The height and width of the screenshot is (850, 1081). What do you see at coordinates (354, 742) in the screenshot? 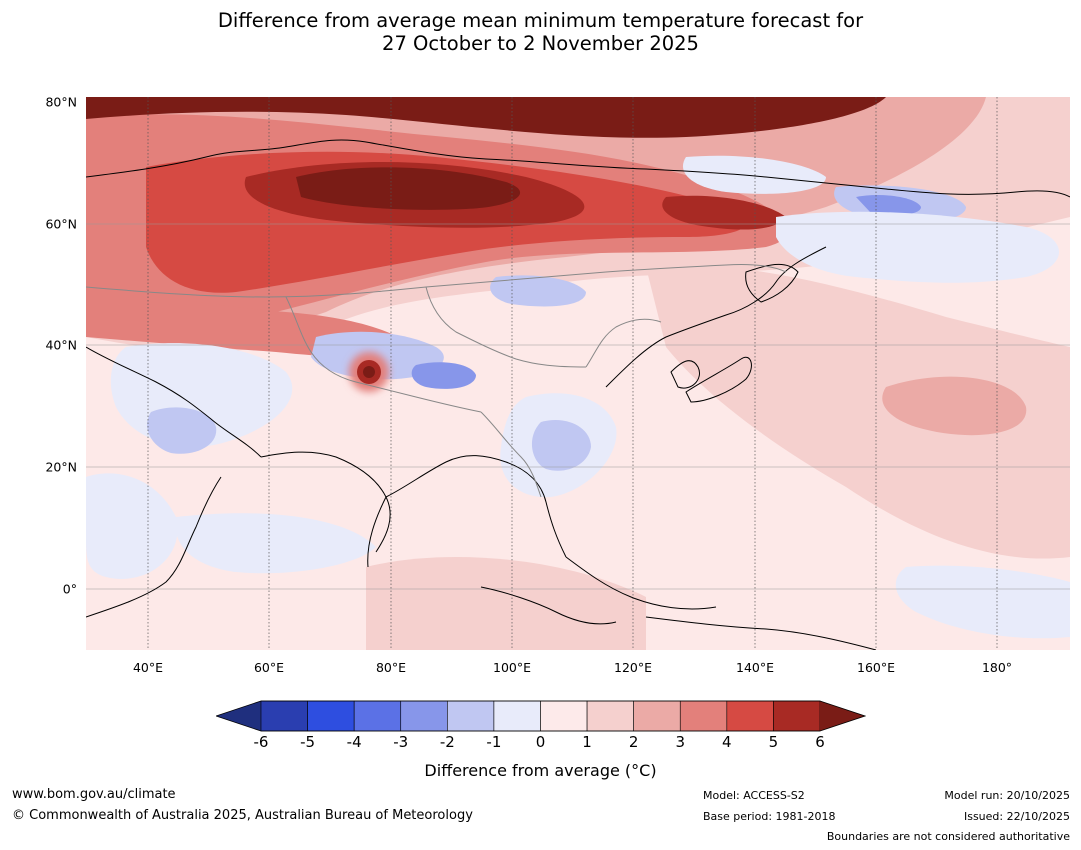
I see `colorbar-tick-label: -4` at bounding box center [354, 742].